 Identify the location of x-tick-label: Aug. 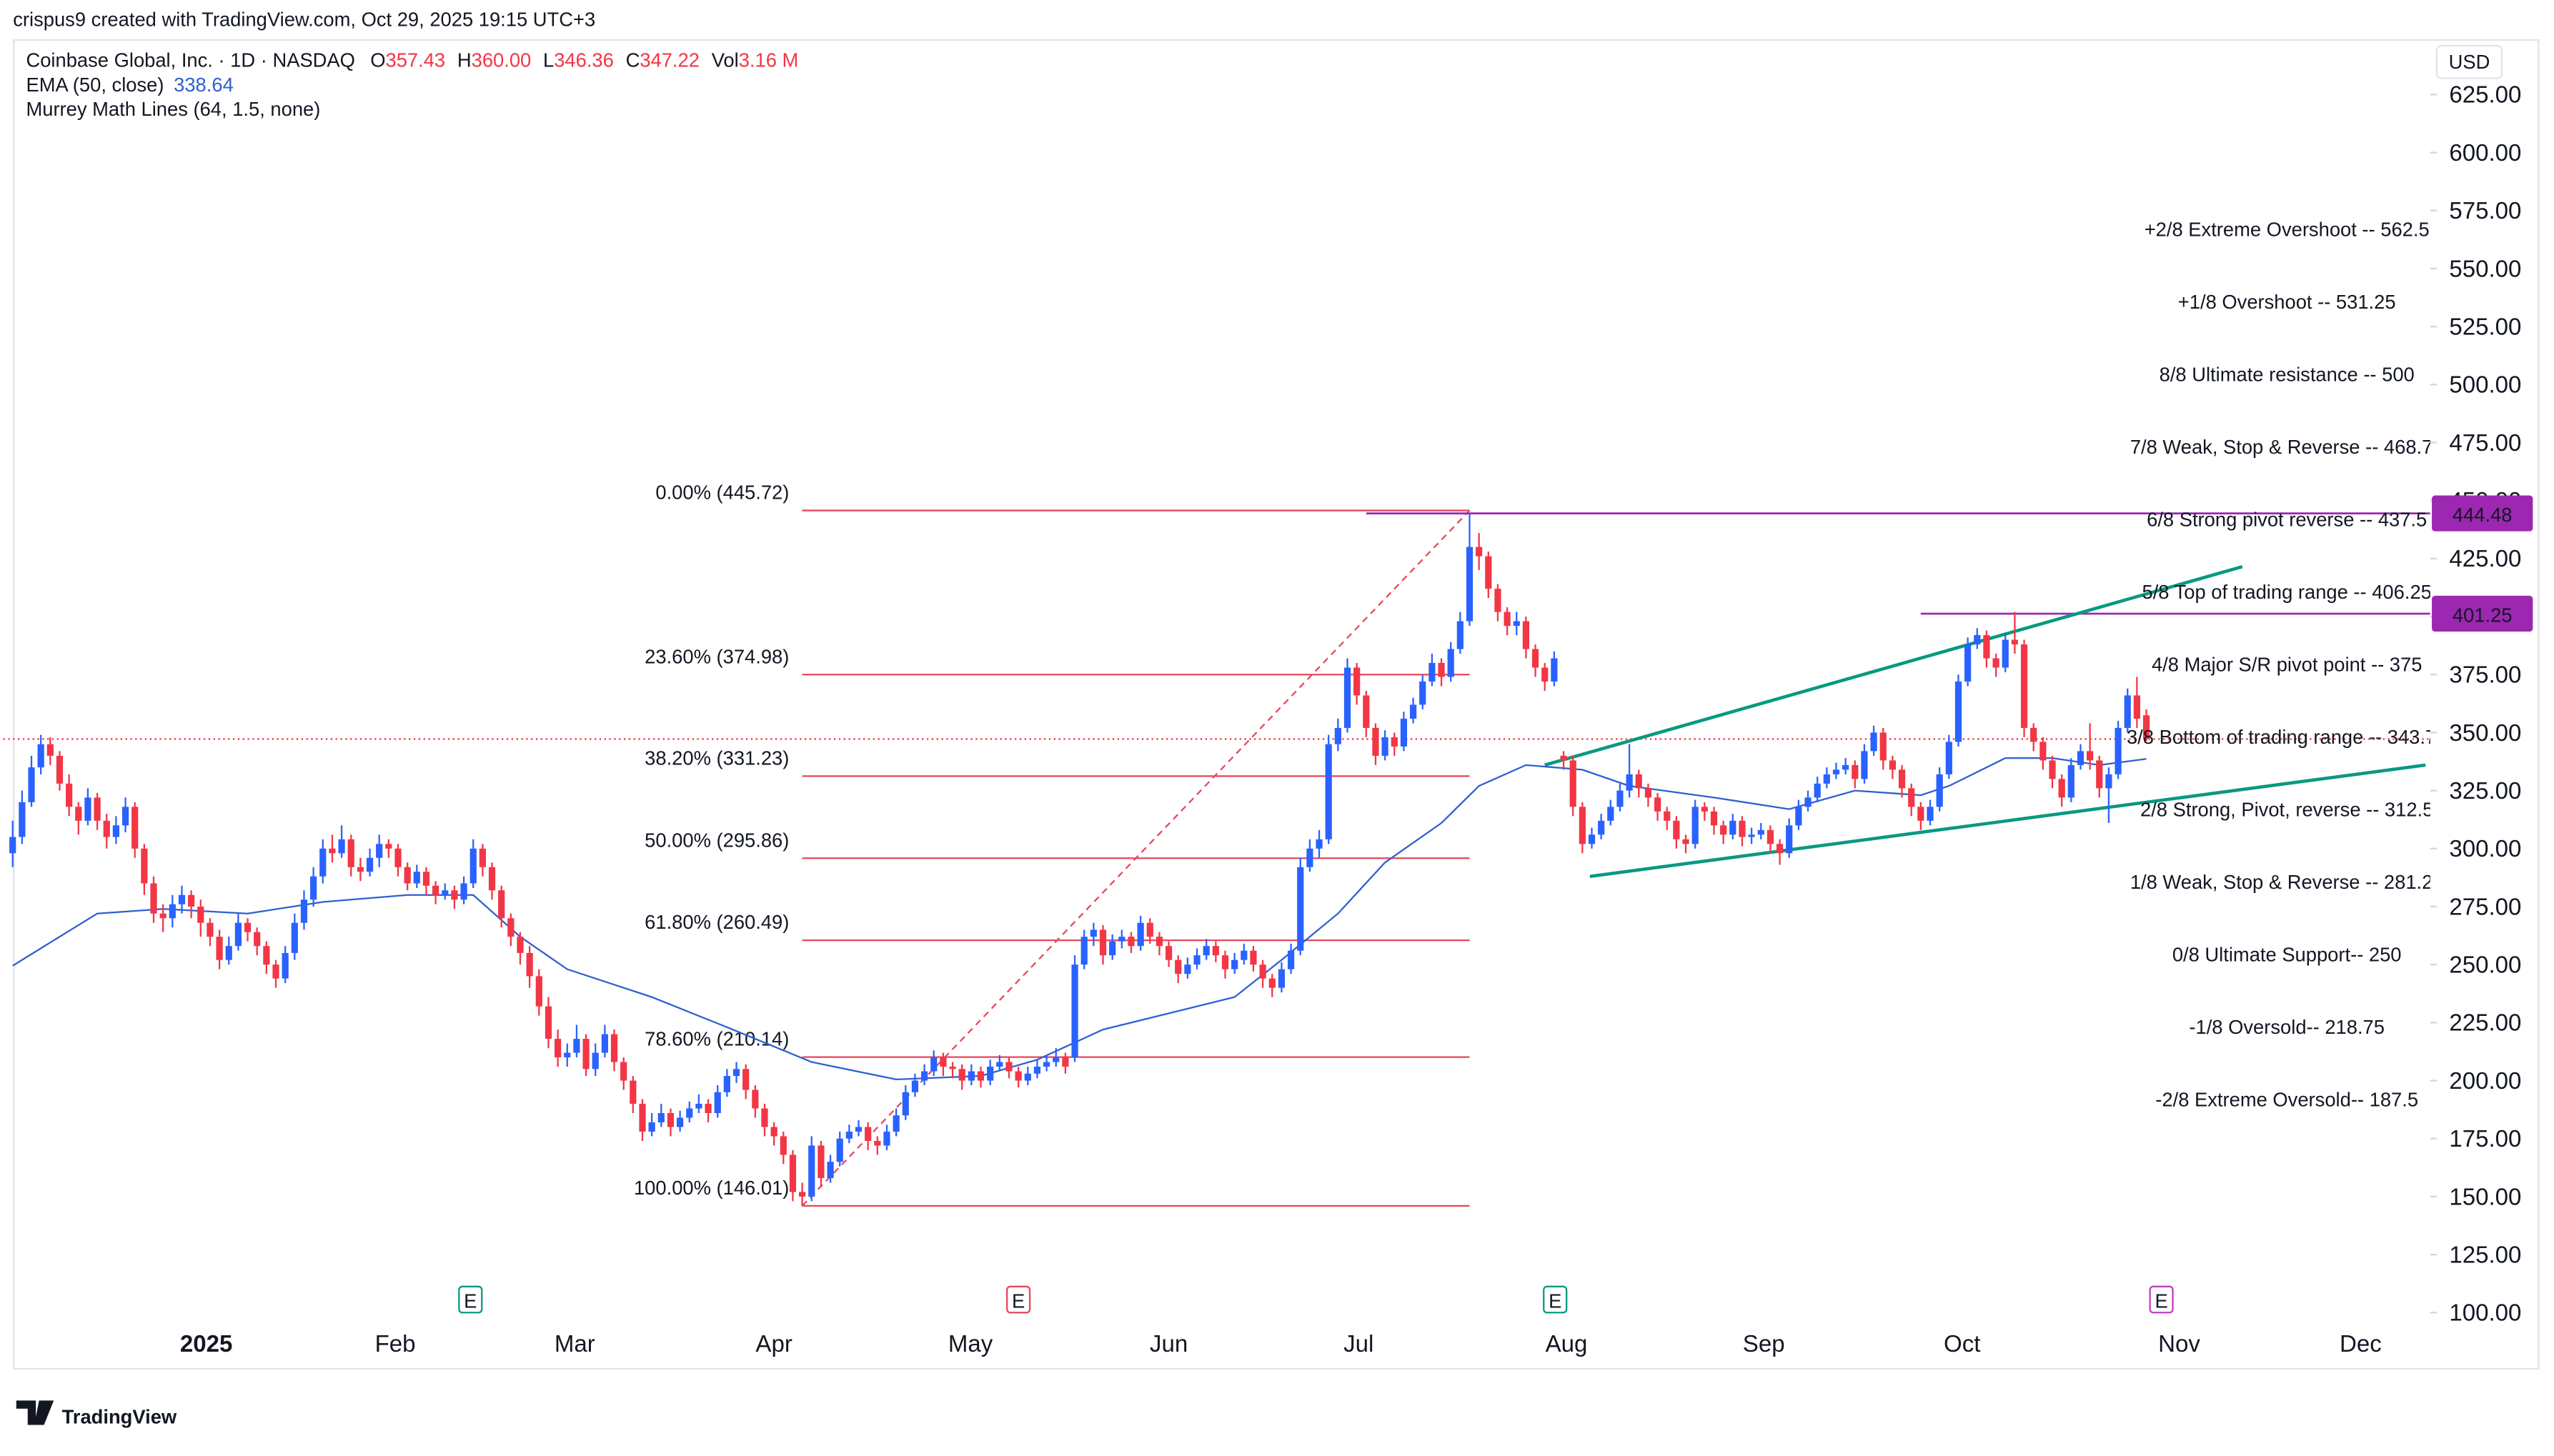
(1567, 1344).